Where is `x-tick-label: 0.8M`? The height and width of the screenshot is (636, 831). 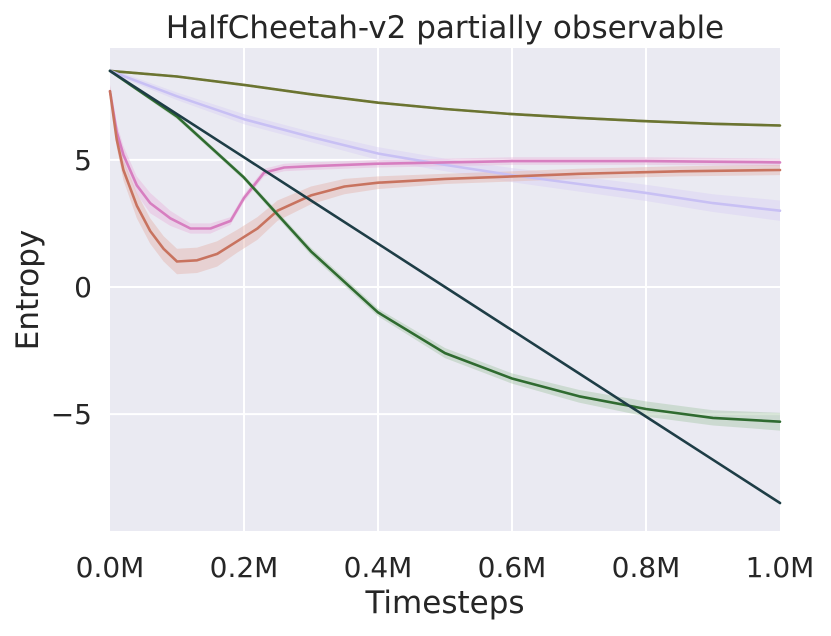 x-tick-label: 0.8M is located at coordinates (646, 567).